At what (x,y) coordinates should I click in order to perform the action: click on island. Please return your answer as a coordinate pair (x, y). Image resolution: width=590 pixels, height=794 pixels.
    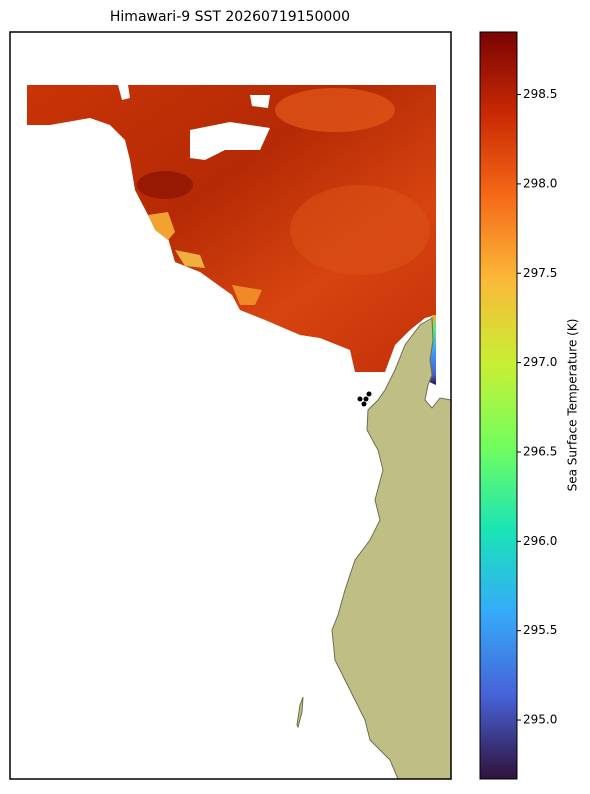
    Looking at the image, I should click on (300, 712).